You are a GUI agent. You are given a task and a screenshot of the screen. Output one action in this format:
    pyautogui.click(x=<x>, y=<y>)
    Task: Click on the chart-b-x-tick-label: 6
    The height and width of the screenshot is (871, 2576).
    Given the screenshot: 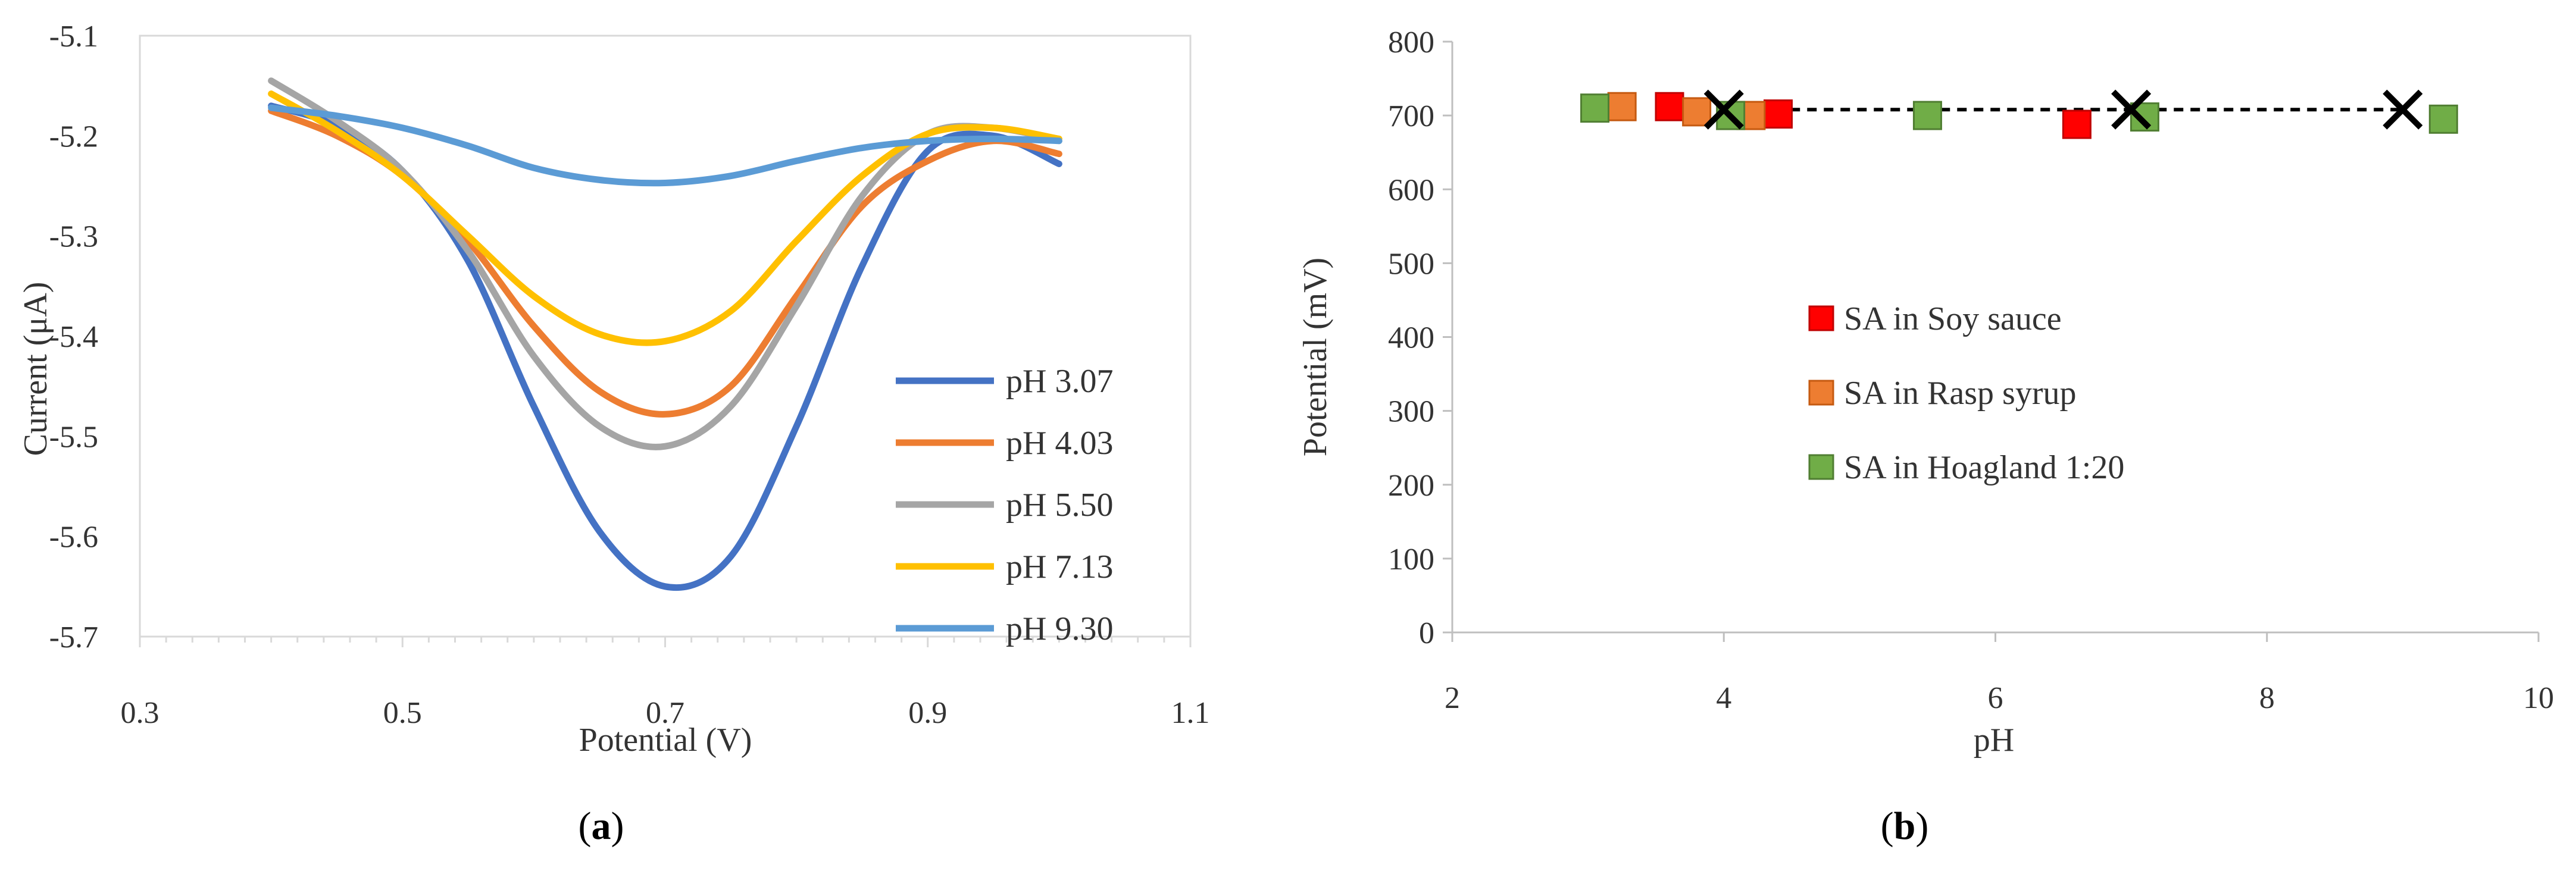 What is the action you would take?
    pyautogui.click(x=1995, y=698)
    